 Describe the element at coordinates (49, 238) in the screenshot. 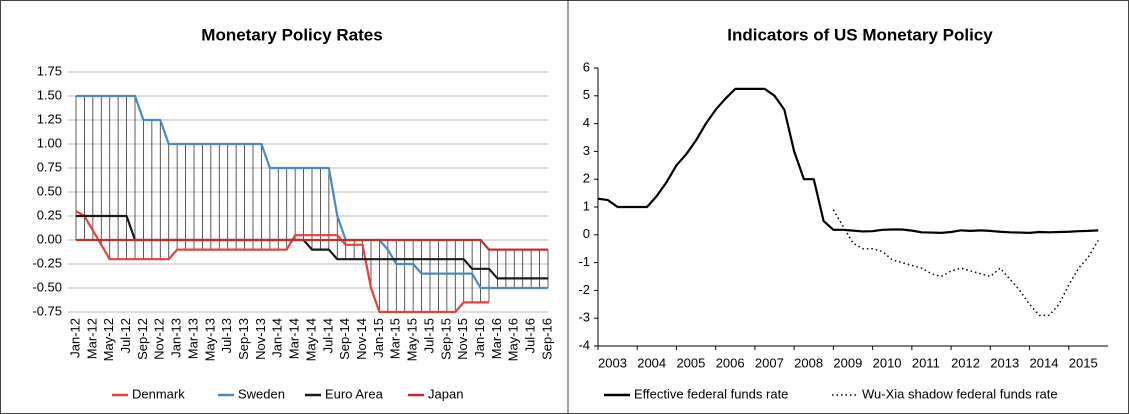

I see `y-tick-label: 0.00` at that location.